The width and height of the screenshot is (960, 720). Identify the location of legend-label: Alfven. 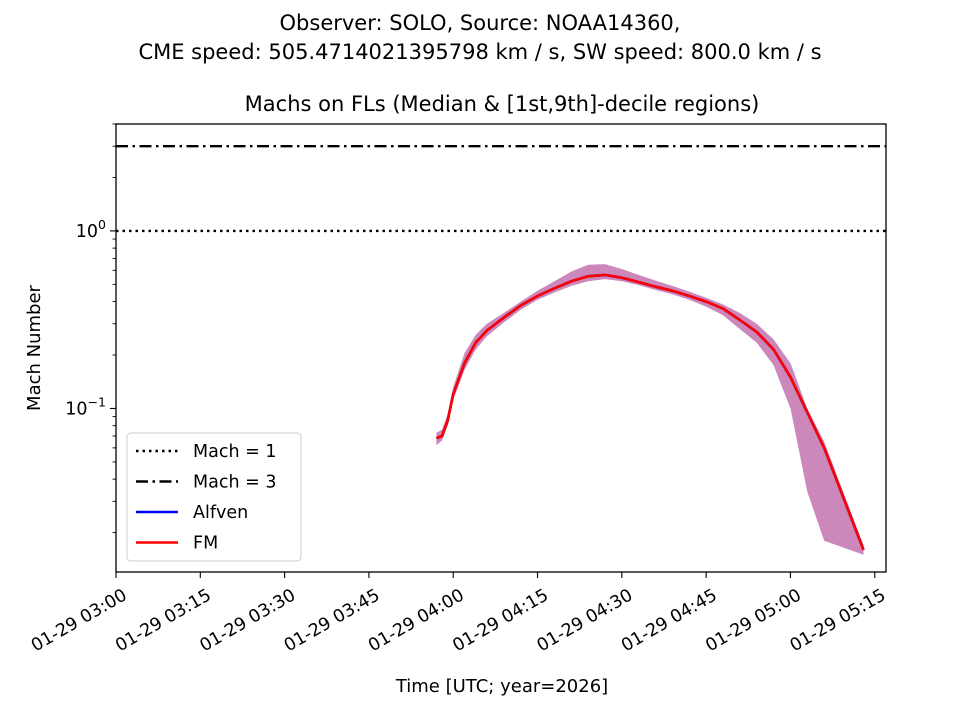
(220, 513).